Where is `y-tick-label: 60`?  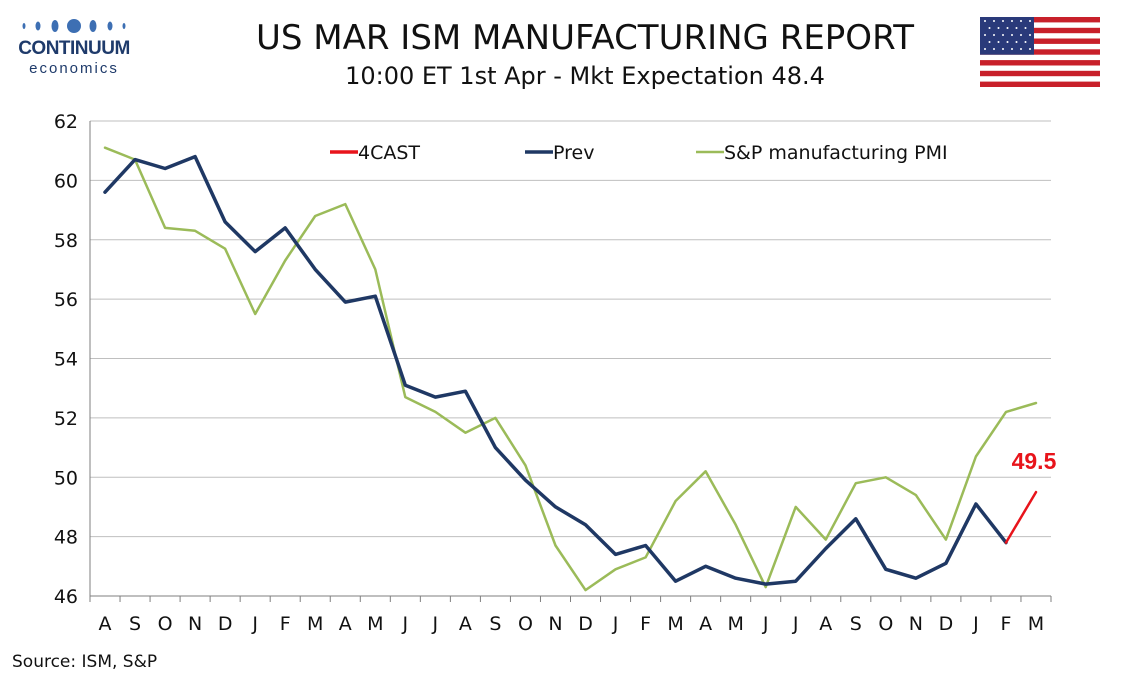 y-tick-label: 60 is located at coordinates (66, 181).